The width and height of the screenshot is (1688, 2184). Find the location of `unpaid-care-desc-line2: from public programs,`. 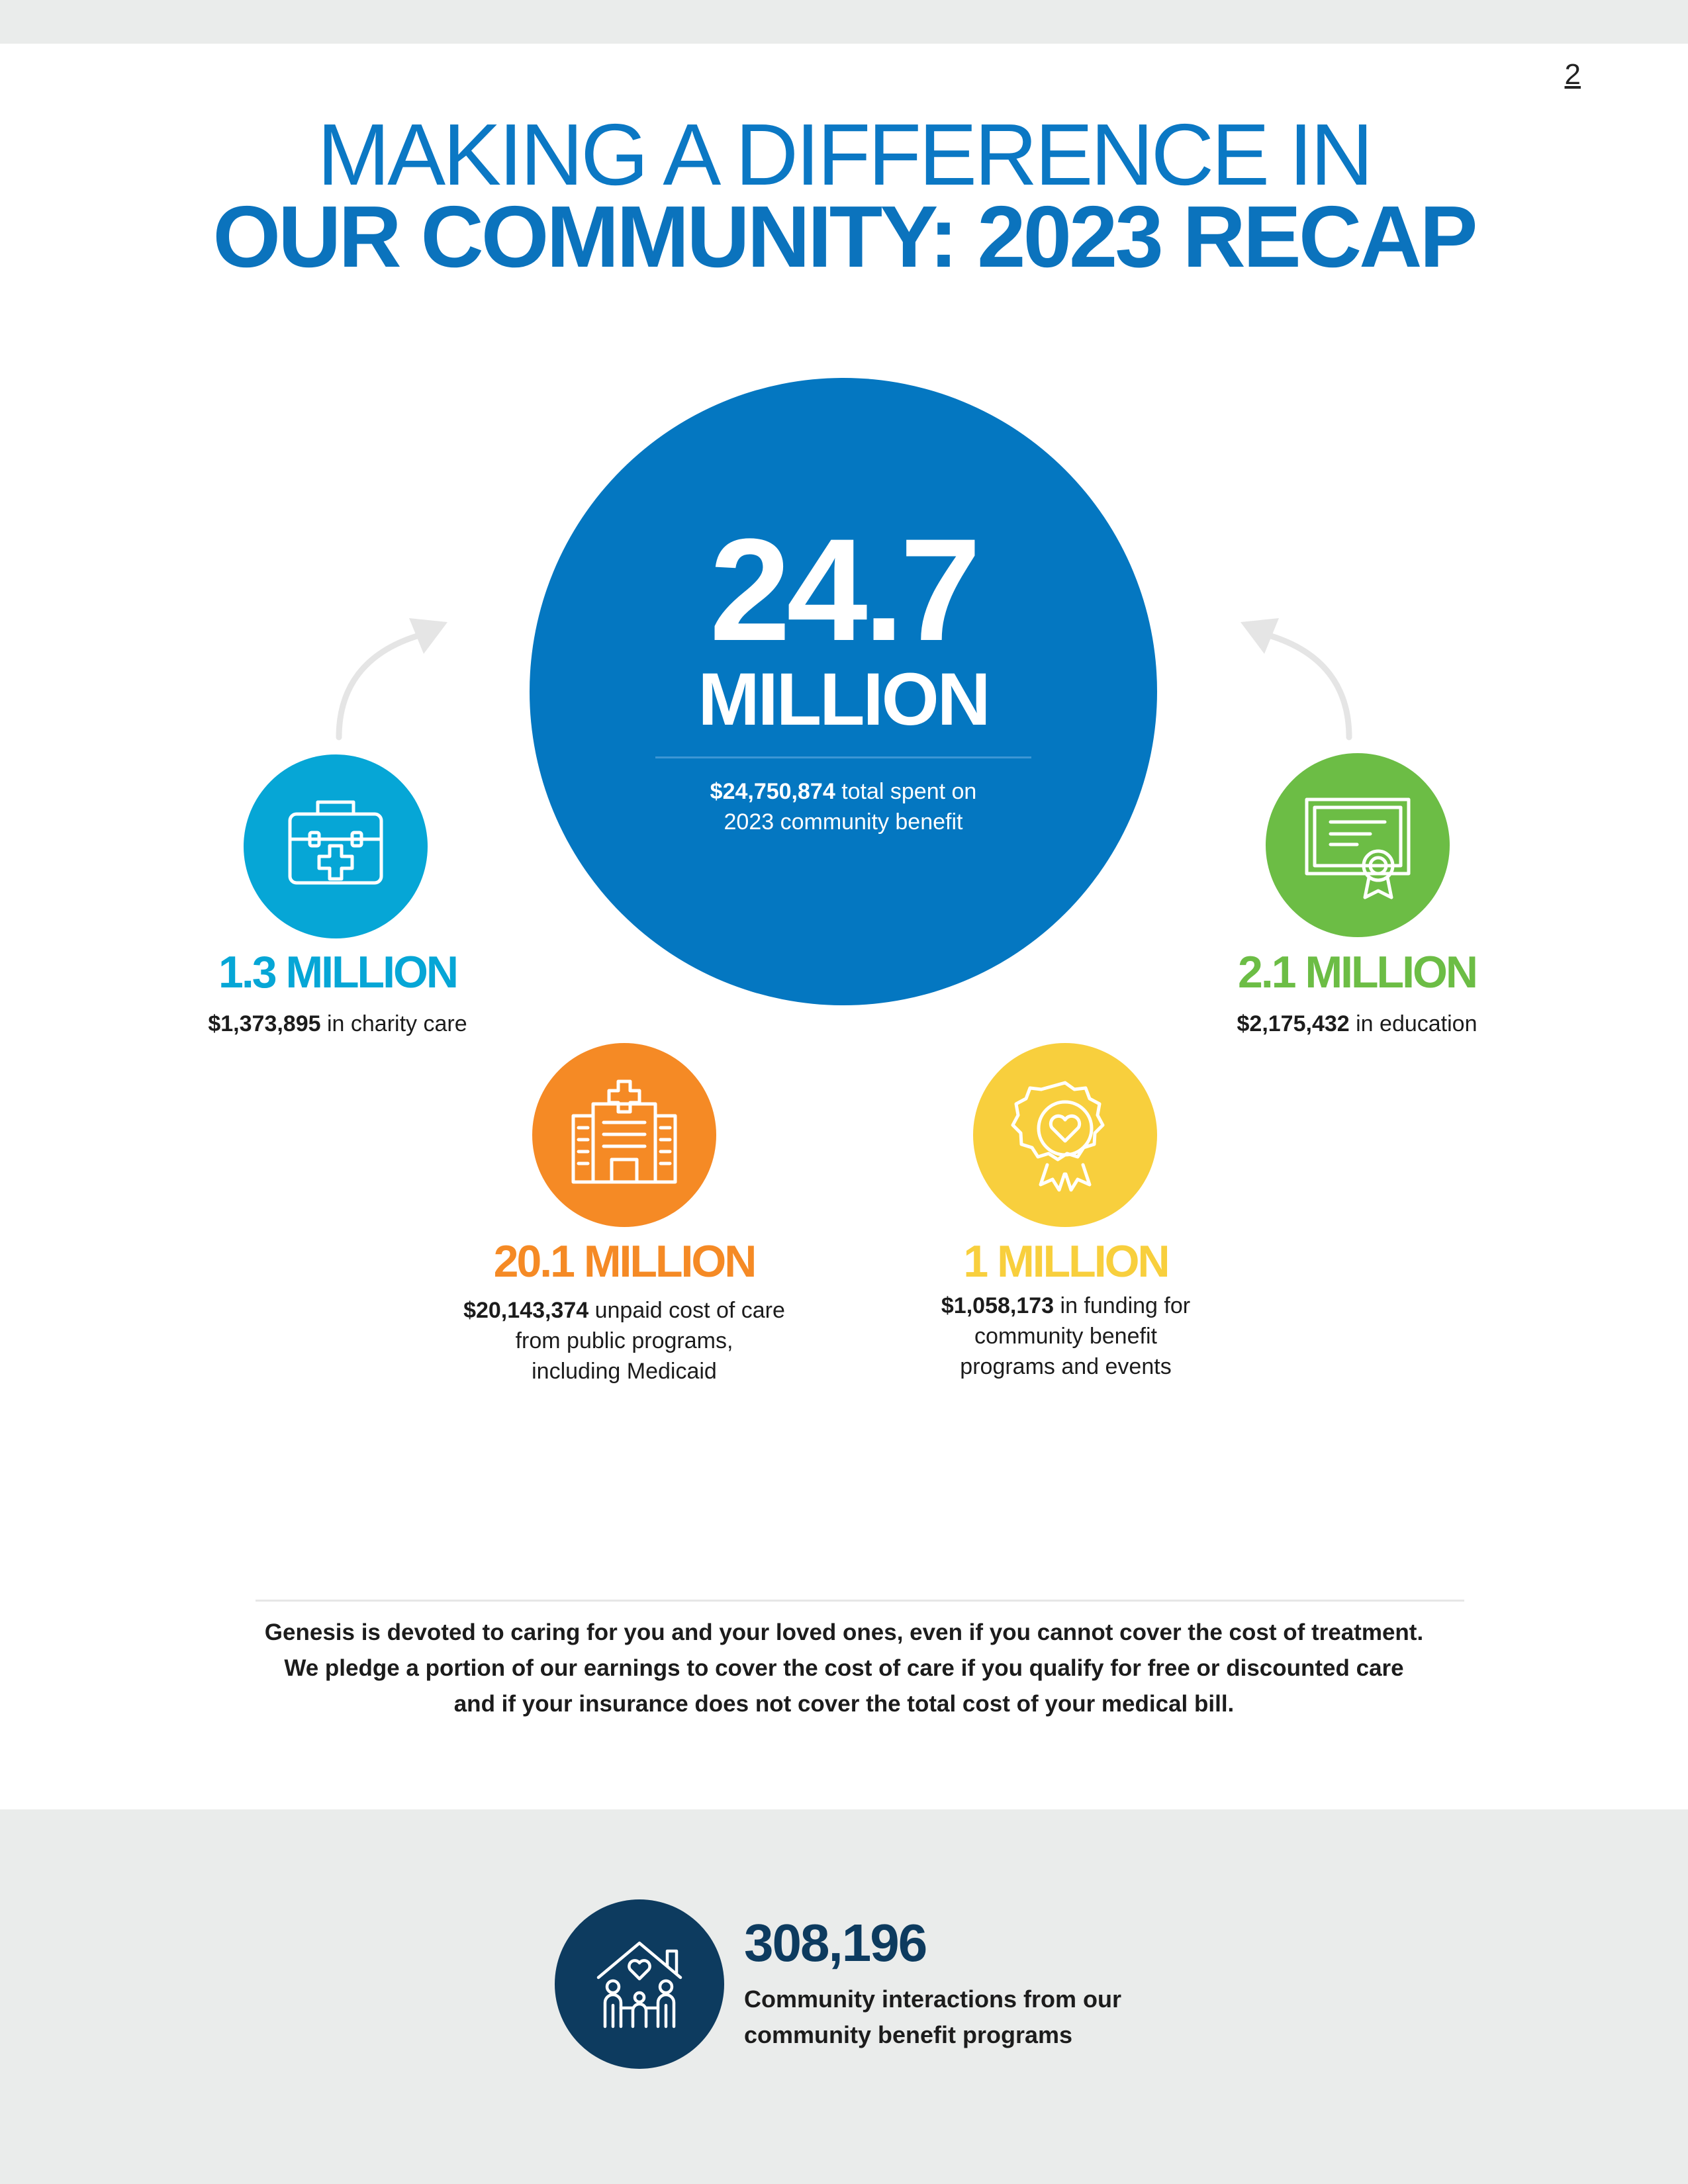

unpaid-care-desc-line2: from public programs, is located at coordinates (624, 1341).